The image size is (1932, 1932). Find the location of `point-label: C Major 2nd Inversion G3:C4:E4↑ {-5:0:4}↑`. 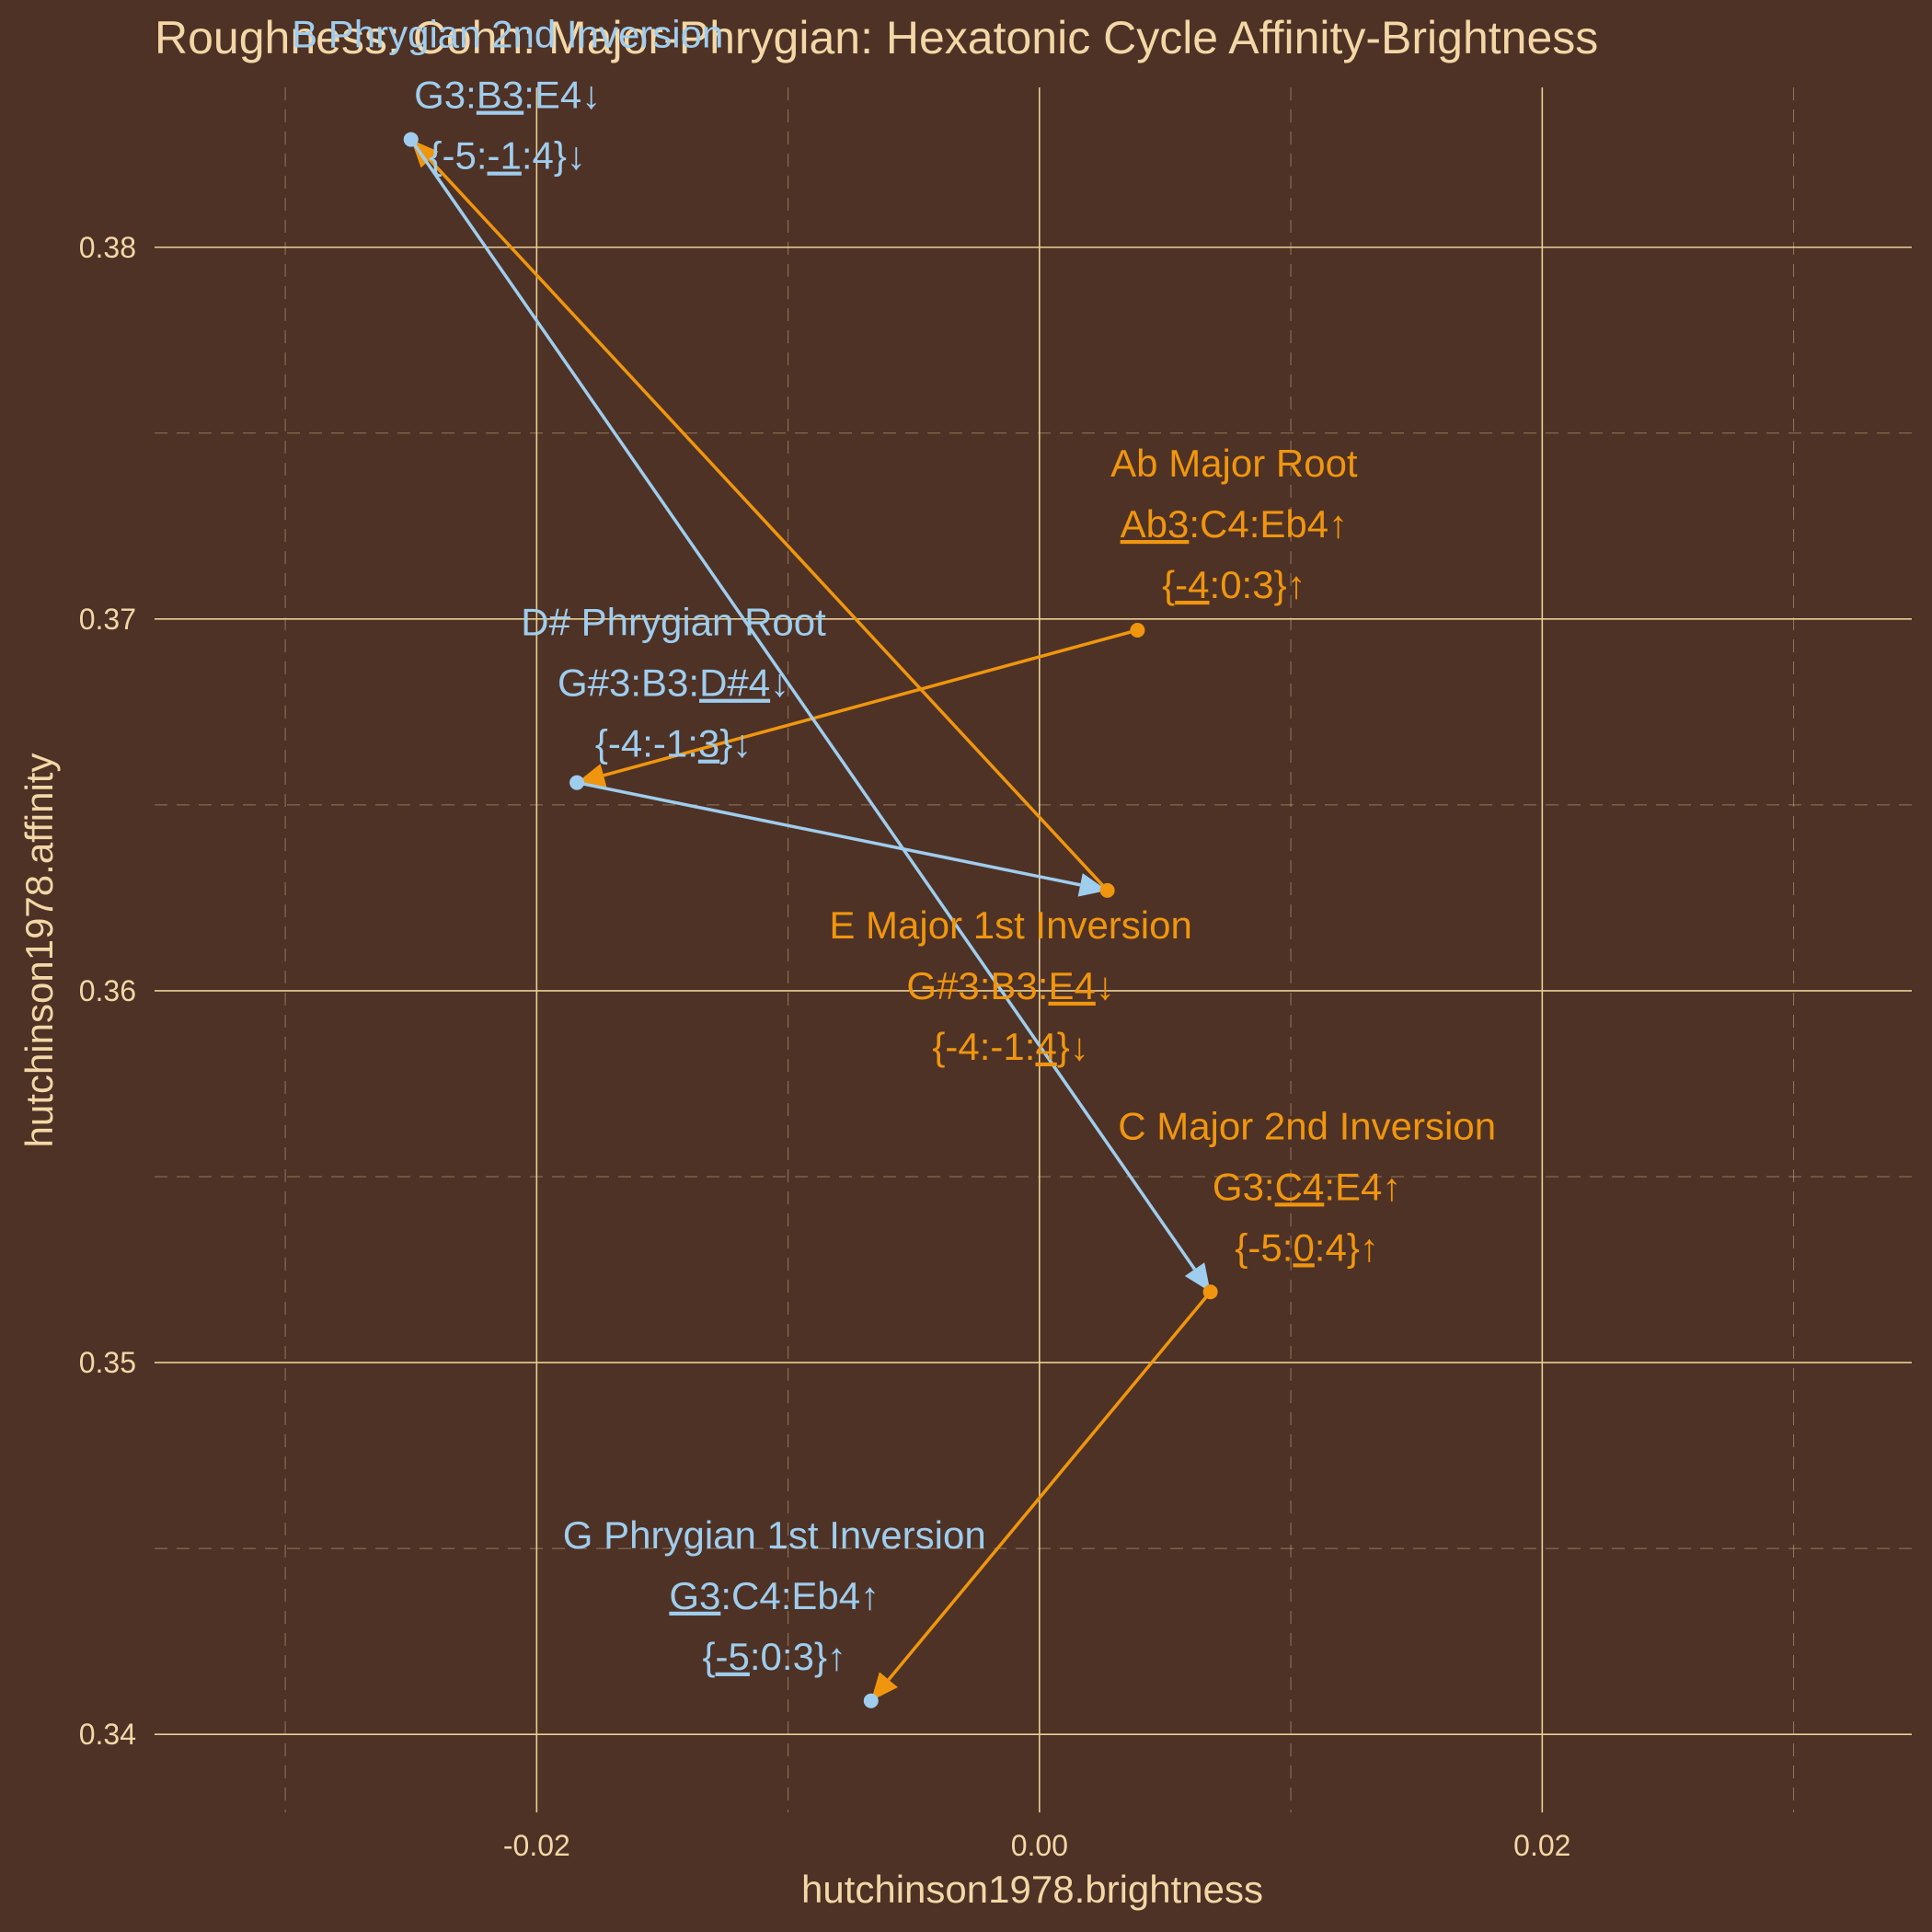

point-label: C Major 2nd Inversion G3:C4:E4↑ {-5:0:4}↑ is located at coordinates (1307, 1186).